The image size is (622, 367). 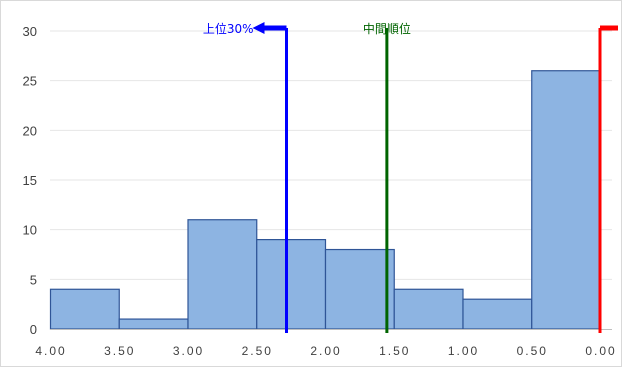 I want to click on y-tick-labels: 0 5 10 15 20 25 30, so click(x=30, y=180).